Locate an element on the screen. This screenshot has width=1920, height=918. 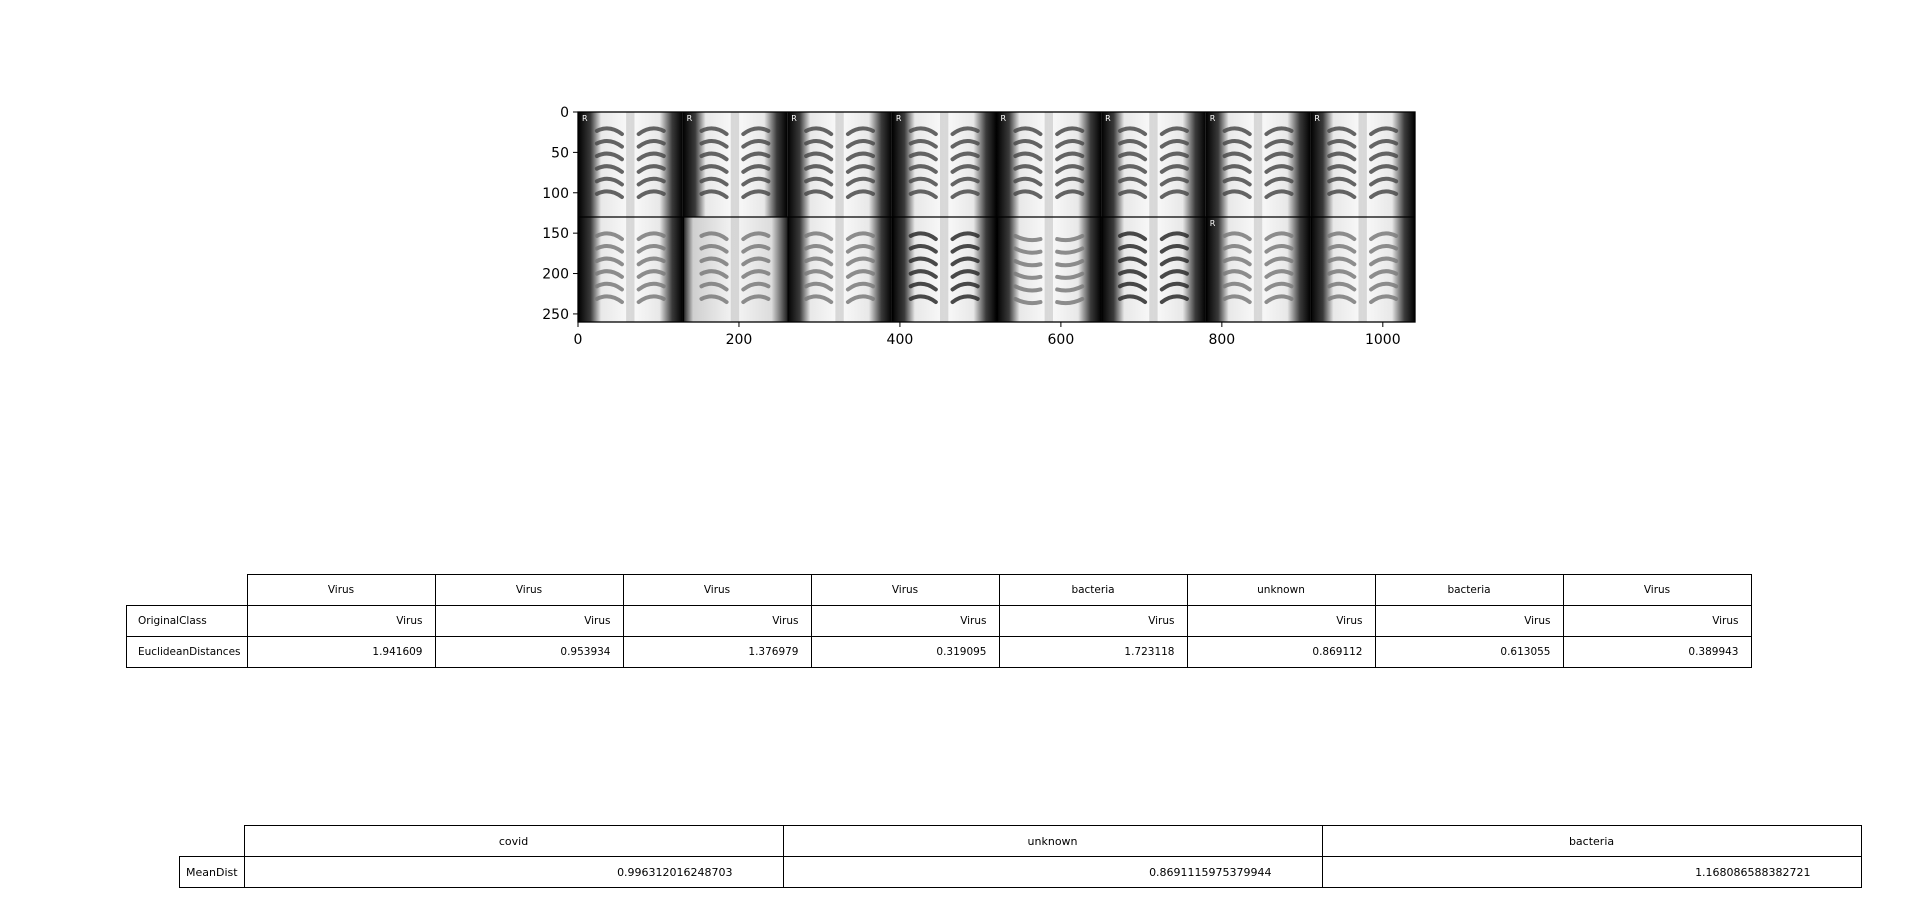
table-cell: 0.953934 is located at coordinates (529, 652).